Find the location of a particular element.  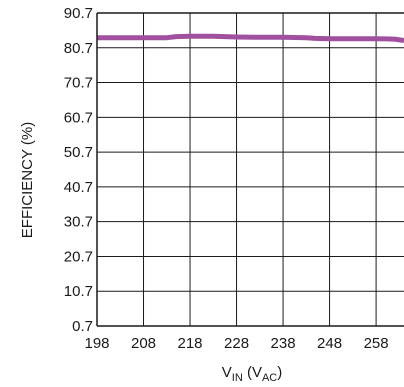

y-tick-label: 0.7 is located at coordinates (82, 326).